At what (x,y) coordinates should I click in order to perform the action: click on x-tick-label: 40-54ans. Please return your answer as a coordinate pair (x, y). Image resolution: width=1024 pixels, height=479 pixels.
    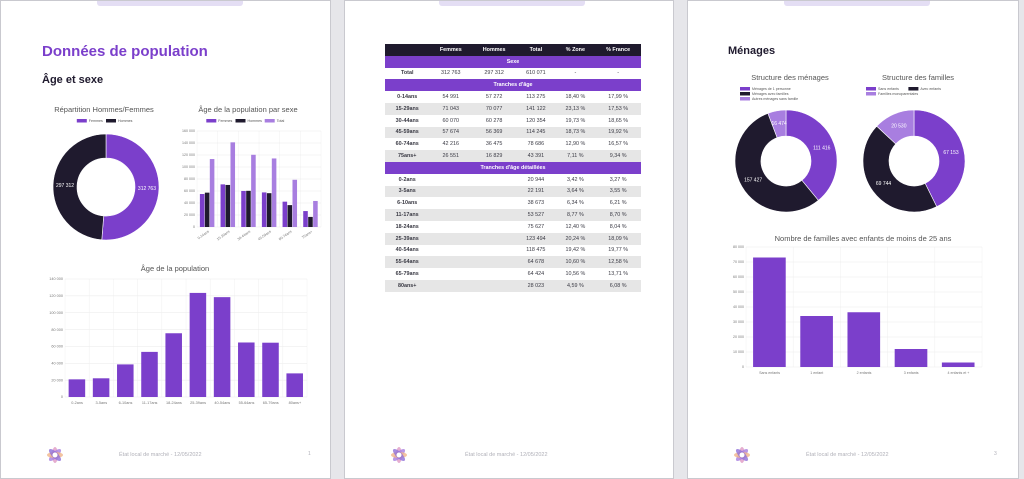
    Looking at the image, I should click on (222, 403).